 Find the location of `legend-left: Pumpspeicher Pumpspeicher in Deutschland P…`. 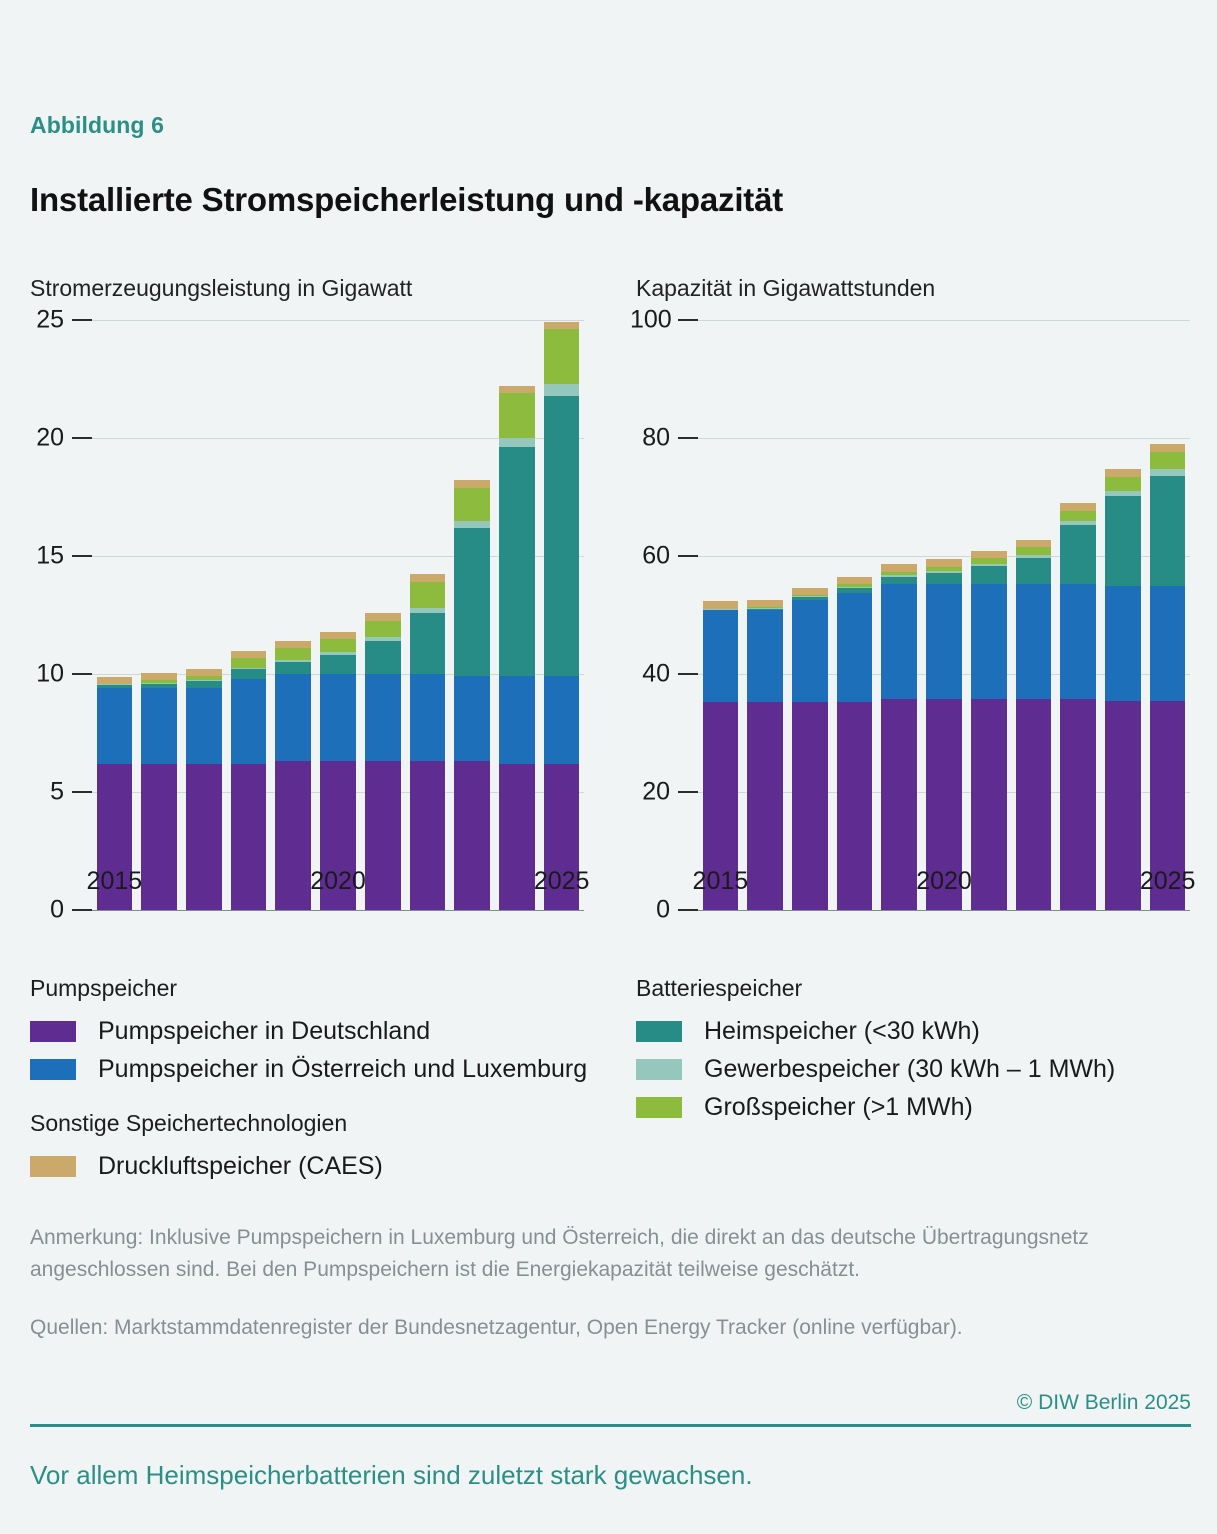

legend-left: Pumpspeicher Pumpspeicher in Deutschland P… is located at coordinates (308, 1080).